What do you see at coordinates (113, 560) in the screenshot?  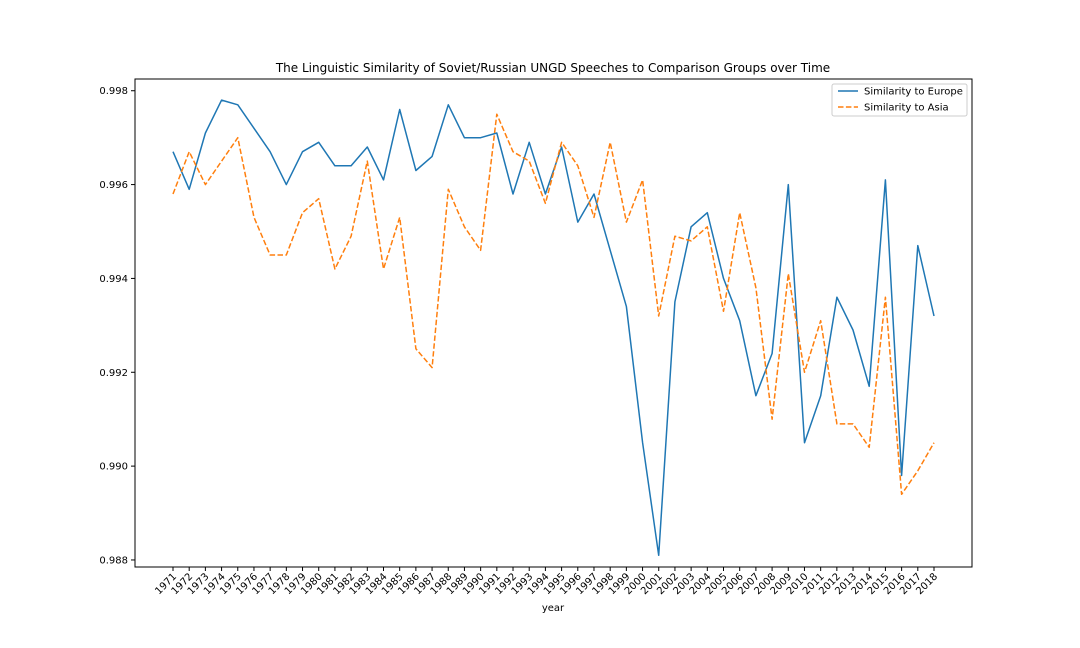 I see `y-tick-label: 0.988` at bounding box center [113, 560].